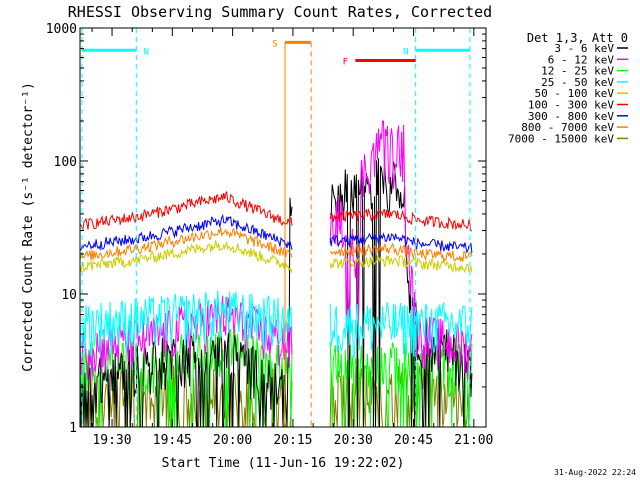  Describe the element at coordinates (283, 463) in the screenshot. I see `x-axis-label: Start Time (11-Jun-16 19:22:02)` at that location.